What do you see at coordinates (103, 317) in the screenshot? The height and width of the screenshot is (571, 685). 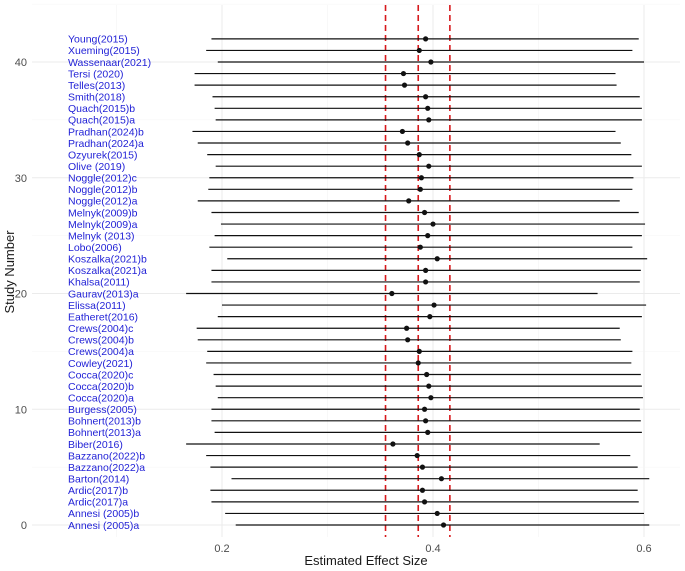 I see `study-label: Eatheret(2016)` at bounding box center [103, 317].